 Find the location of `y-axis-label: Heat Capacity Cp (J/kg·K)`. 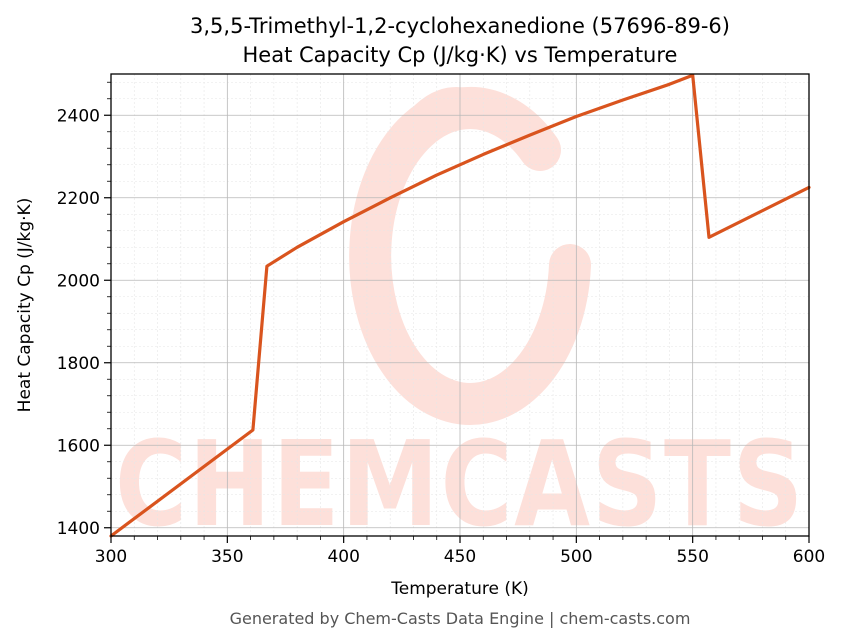

y-axis-label: Heat Capacity Cp (J/kg·K) is located at coordinates (25, 305).